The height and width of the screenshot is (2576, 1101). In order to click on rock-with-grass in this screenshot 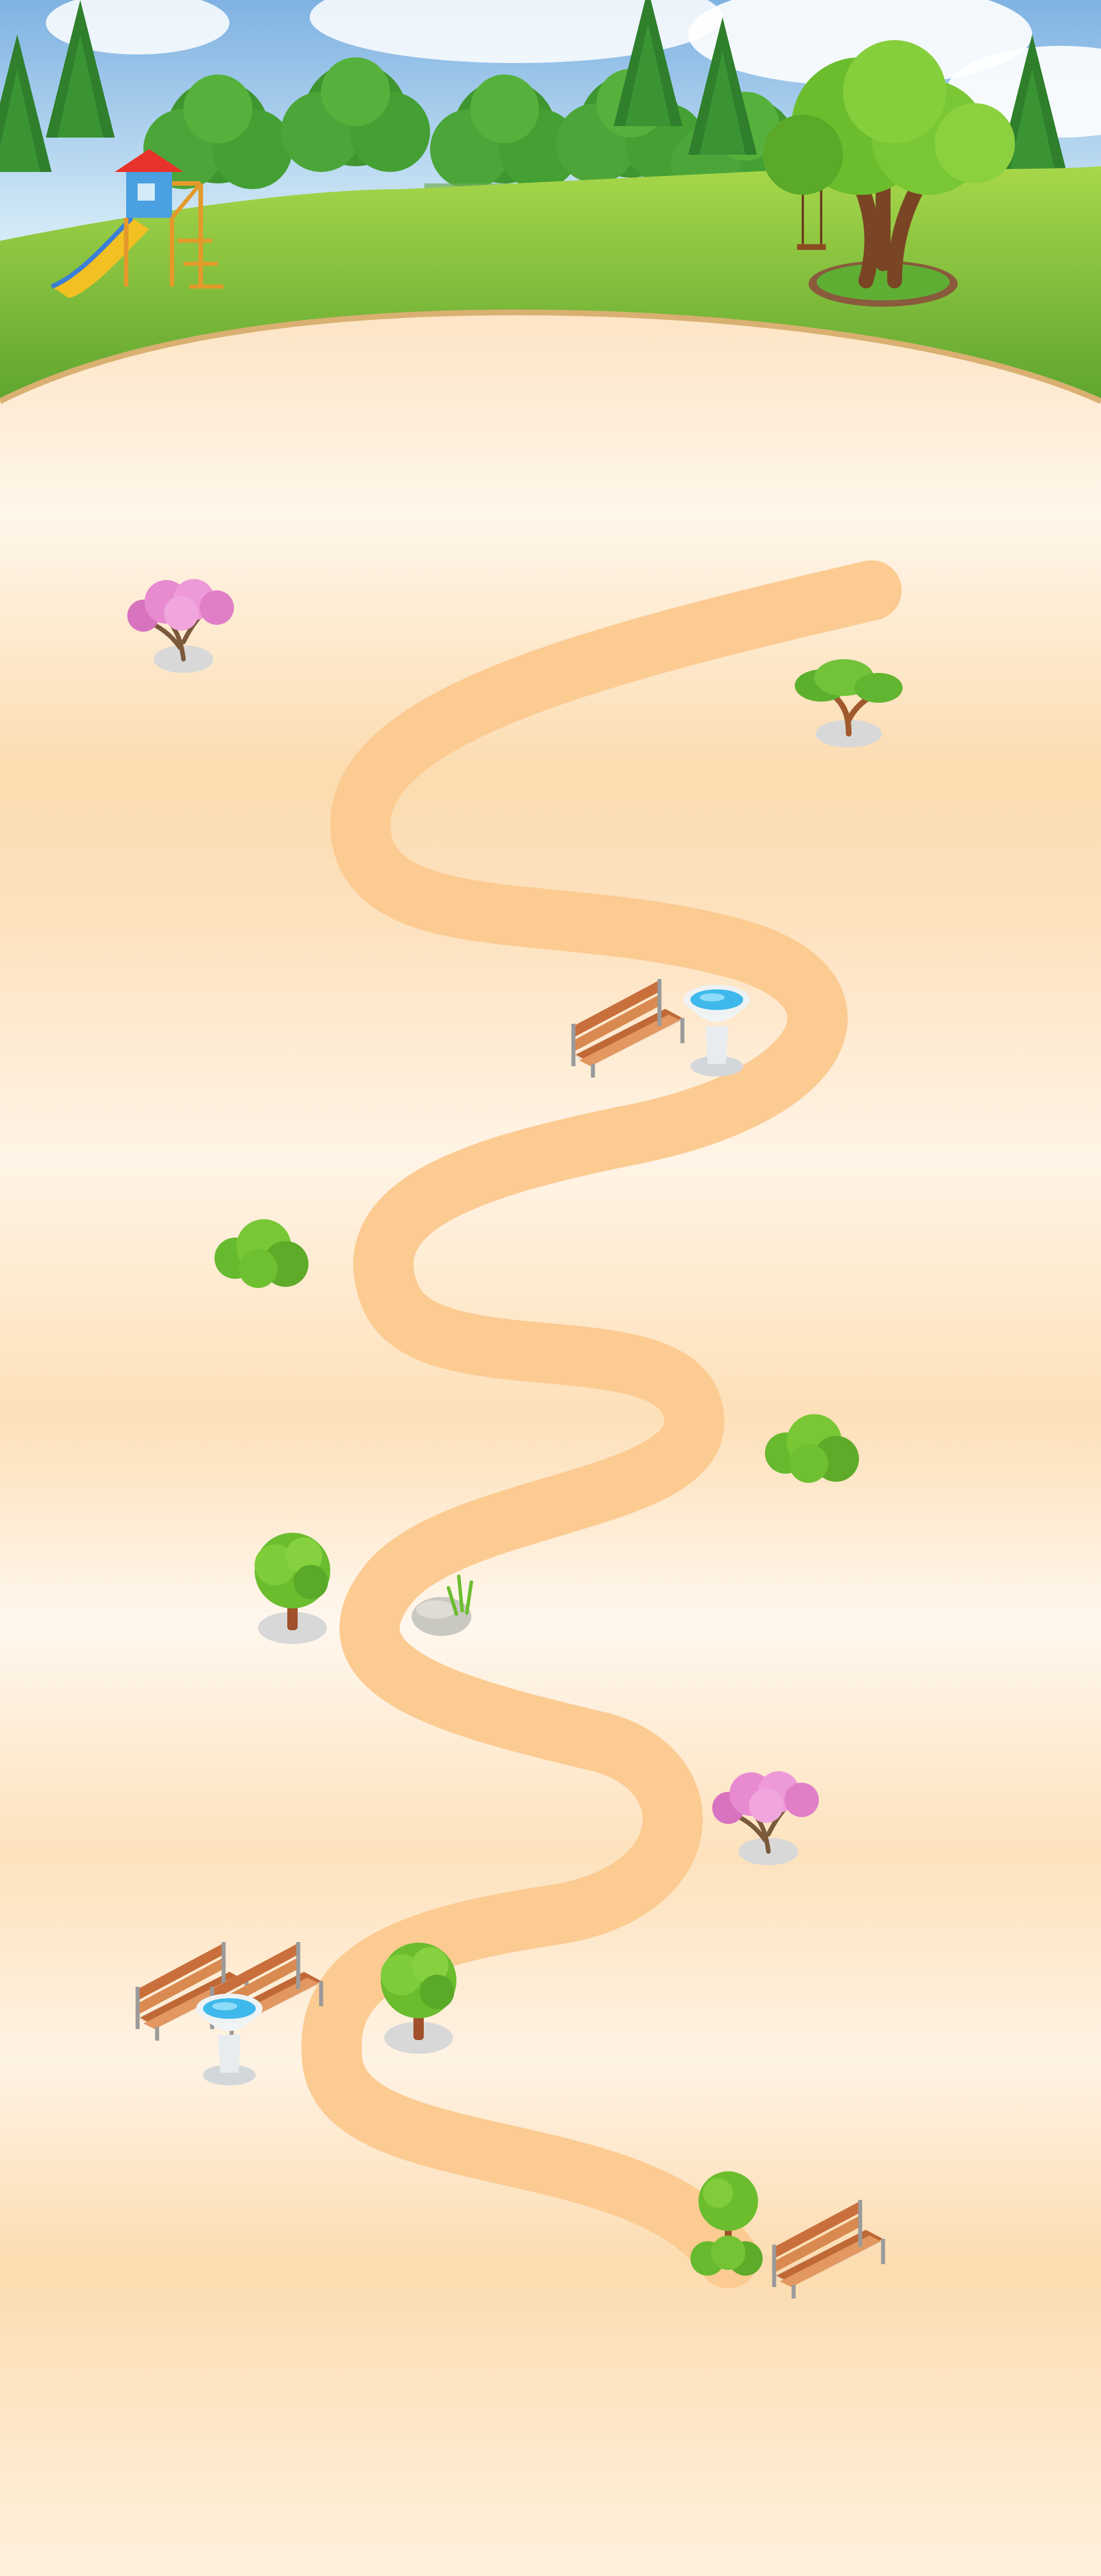, I will do `click(443, 1605)`.